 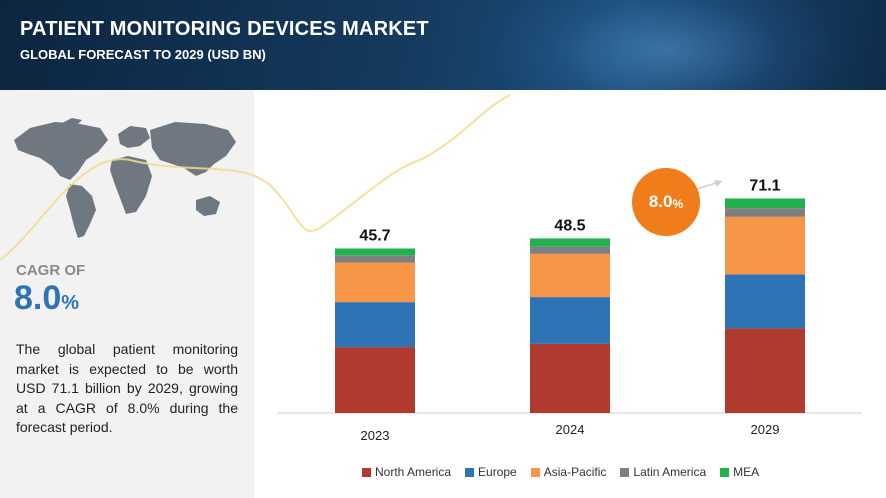 What do you see at coordinates (224, 29) in the screenshot?
I see `chart-title: PATIENT MONITORING DEVICES MARKET` at bounding box center [224, 29].